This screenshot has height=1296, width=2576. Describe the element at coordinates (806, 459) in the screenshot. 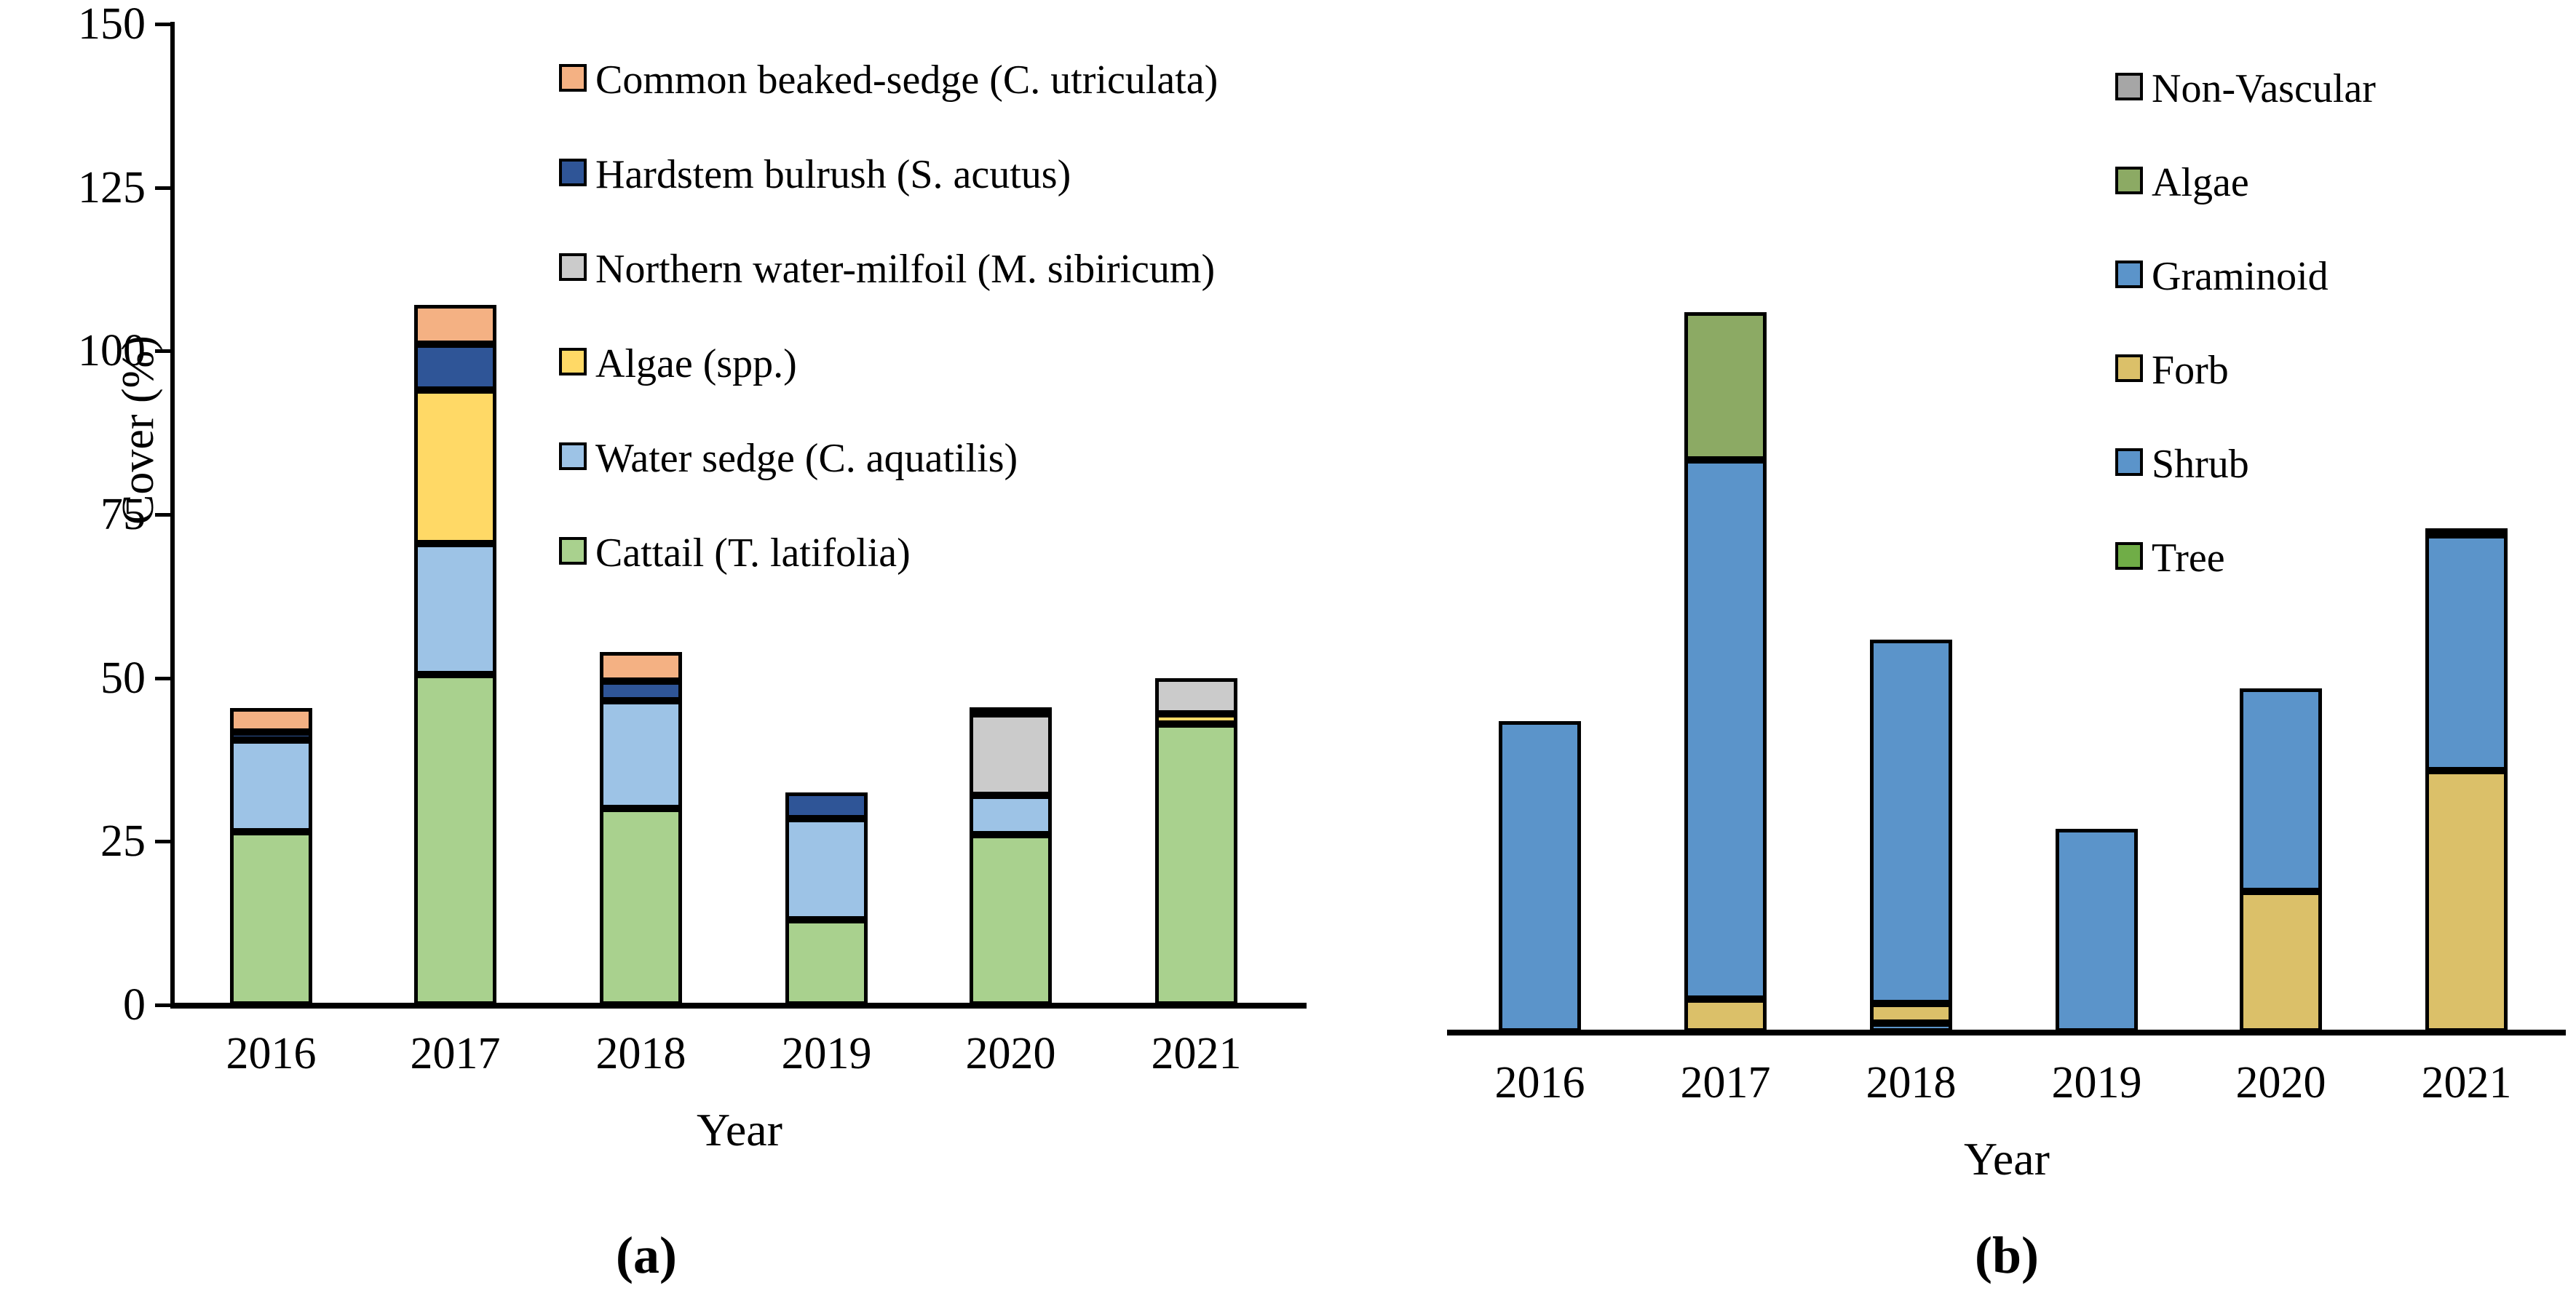

I see `panel-a-legend-label: Water sedge (C. aquatilis)` at that location.